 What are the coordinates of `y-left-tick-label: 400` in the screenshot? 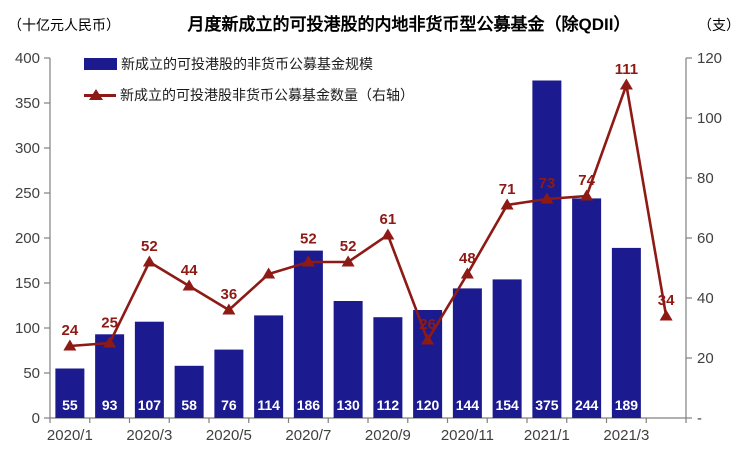 It's located at (27, 58).